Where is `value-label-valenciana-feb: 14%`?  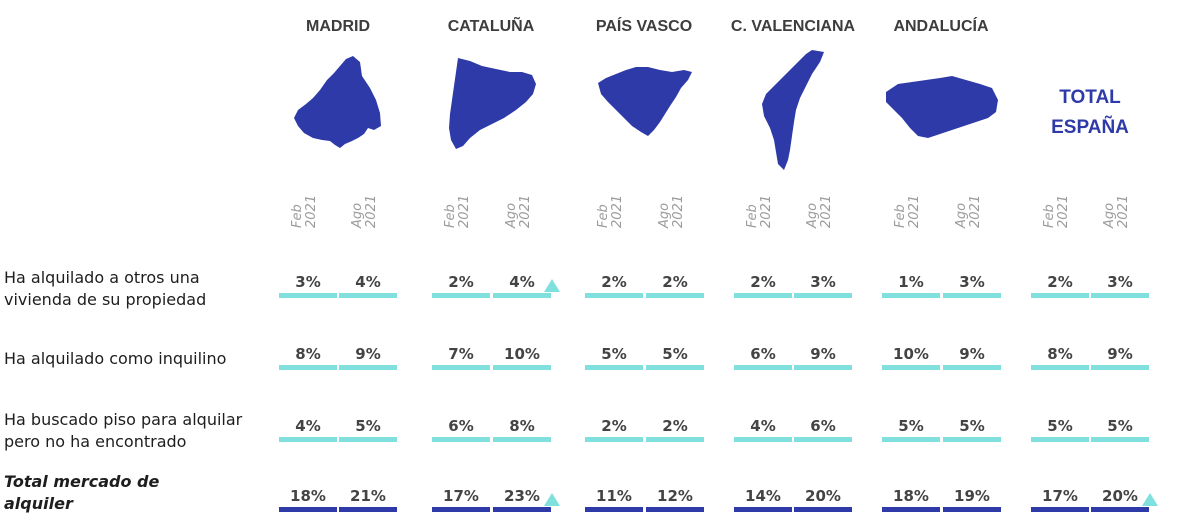
value-label-valenciana-feb: 14% is located at coordinates (763, 496).